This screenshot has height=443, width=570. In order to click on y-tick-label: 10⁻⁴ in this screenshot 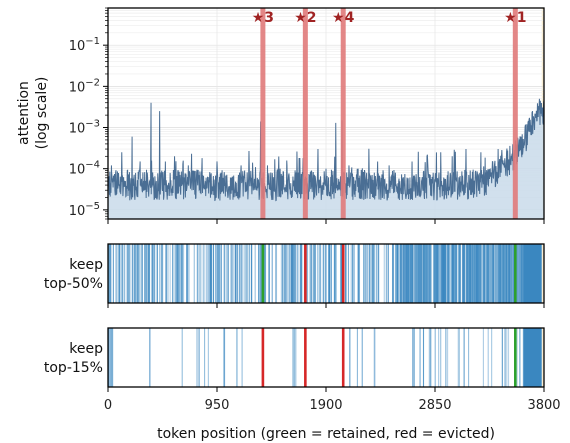, I will do `click(84, 169)`.